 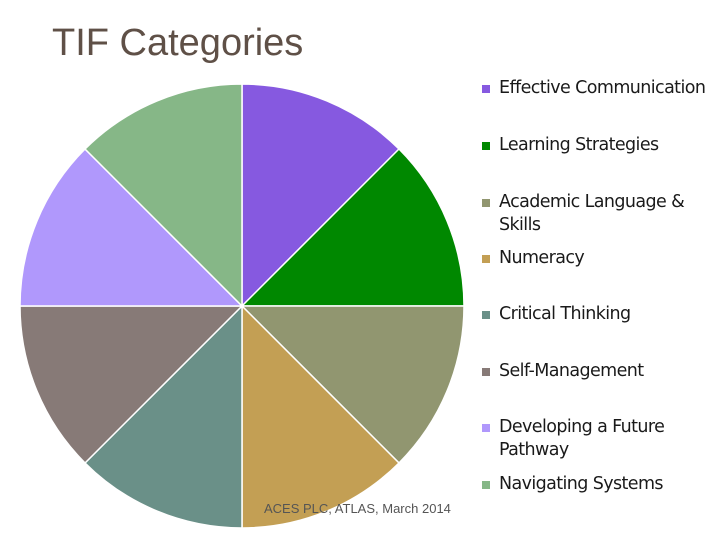 I want to click on pie-slice-critical-thinking, so click(x=163, y=416).